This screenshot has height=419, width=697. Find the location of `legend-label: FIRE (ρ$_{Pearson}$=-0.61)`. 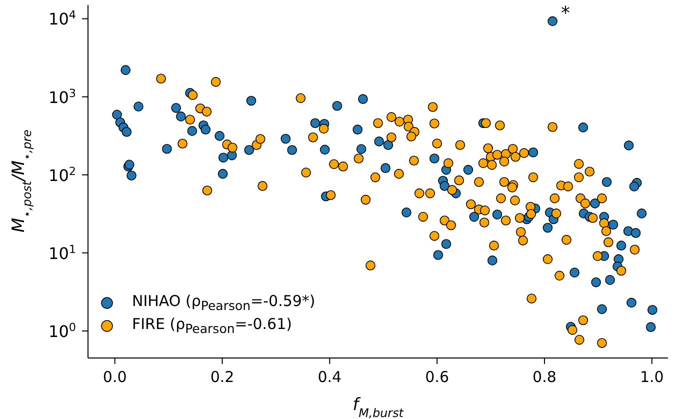

legend-label: FIRE (ρ$_{Pearson}$=-0.61) is located at coordinates (212, 325).